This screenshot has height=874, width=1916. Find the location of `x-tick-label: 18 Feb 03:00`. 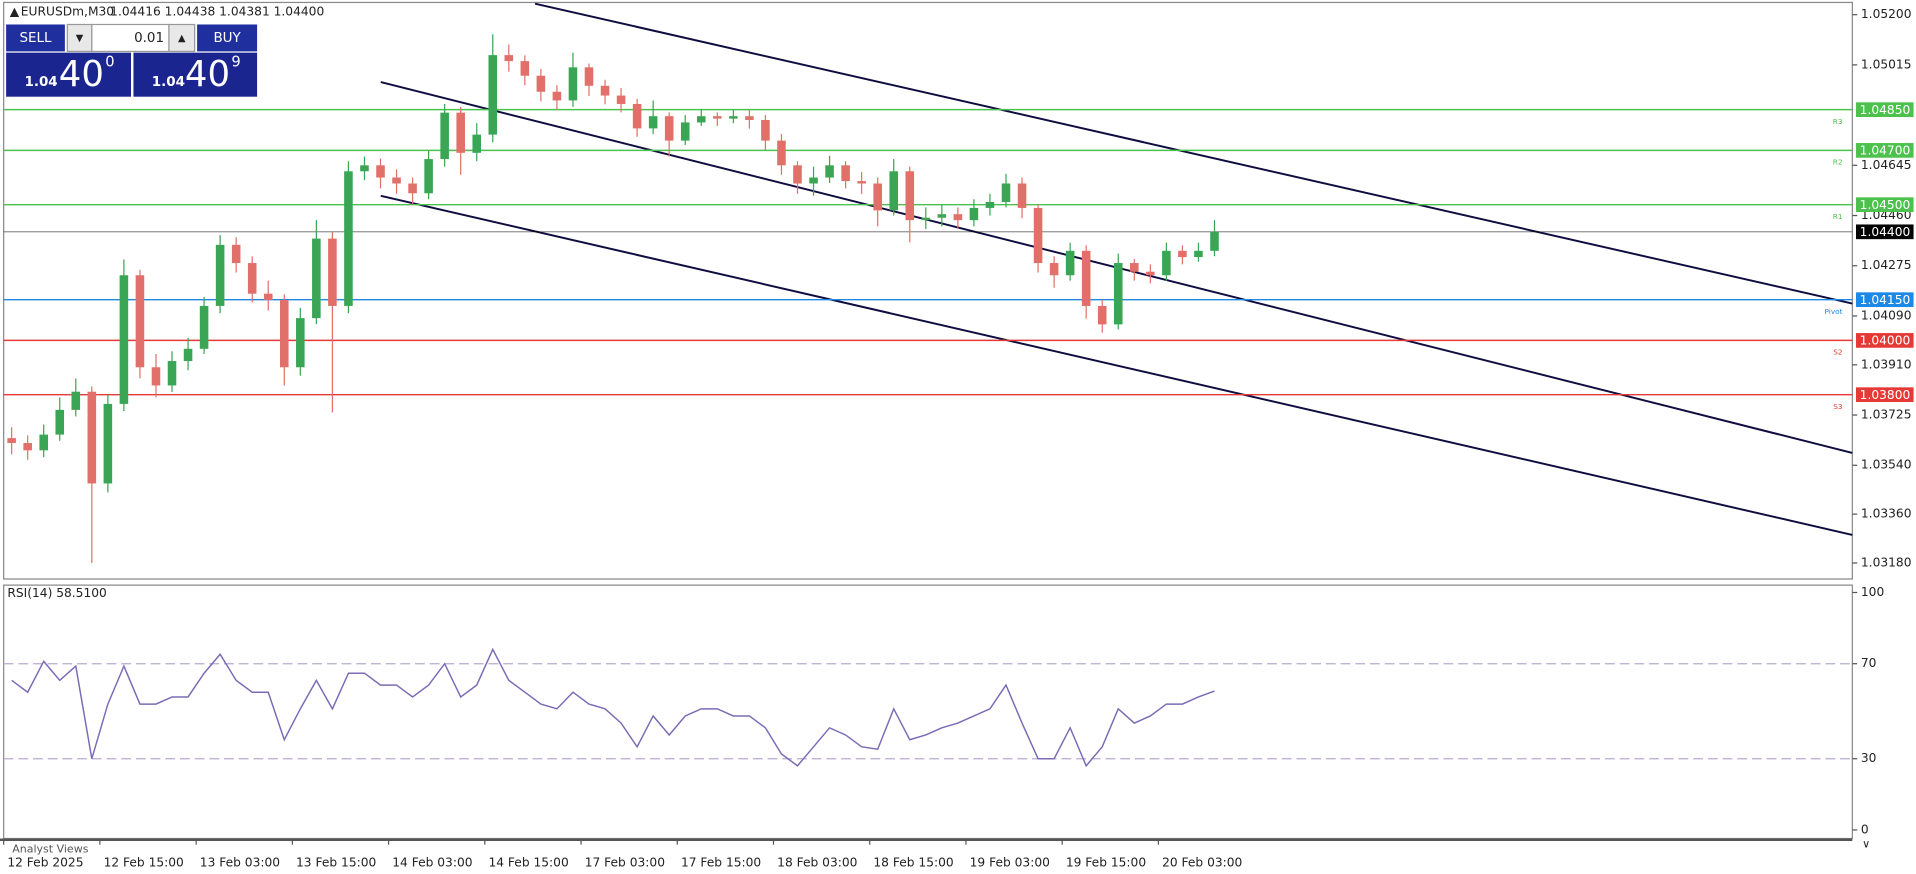

x-tick-label: 18 Feb 03:00 is located at coordinates (817, 862).